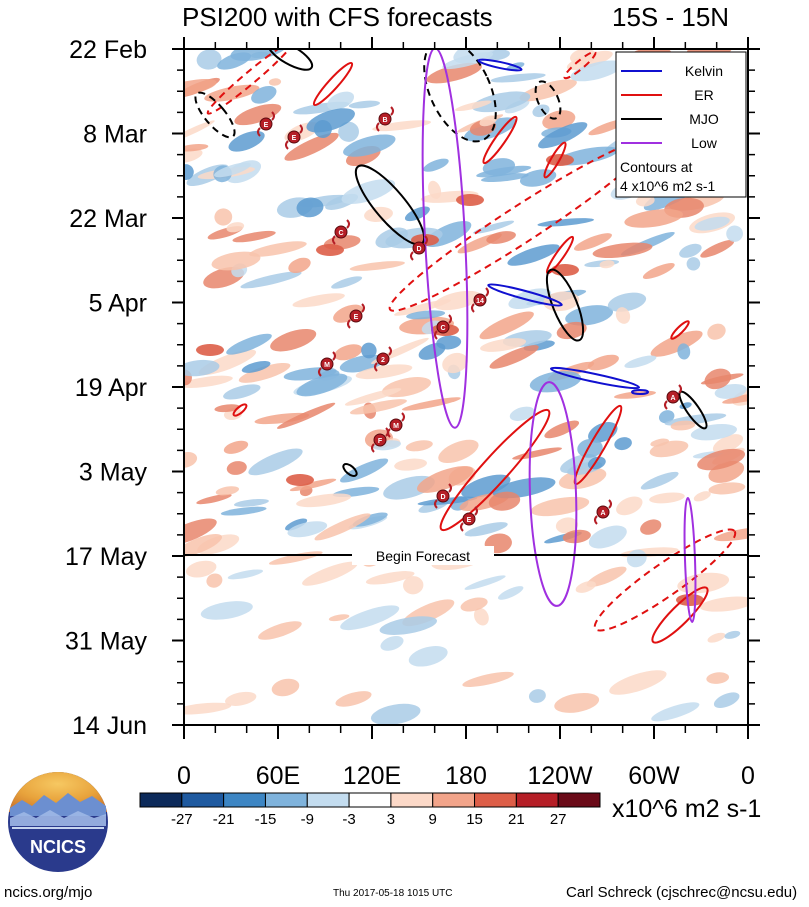  I want to click on legend-label: Low, so click(704, 143).